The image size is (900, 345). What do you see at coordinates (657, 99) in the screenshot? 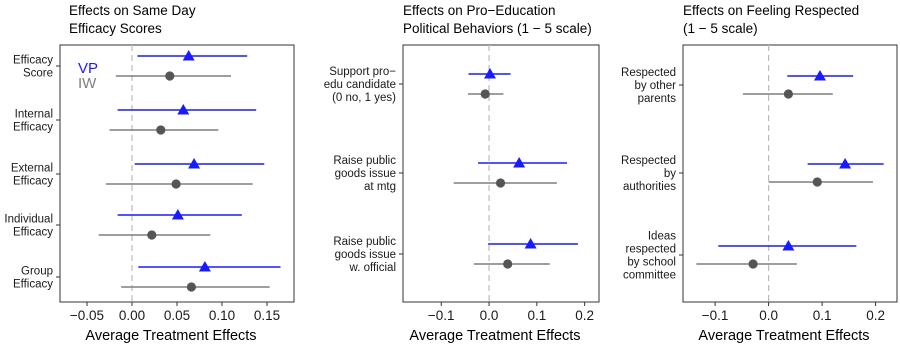
I see `category-label: parents` at bounding box center [657, 99].